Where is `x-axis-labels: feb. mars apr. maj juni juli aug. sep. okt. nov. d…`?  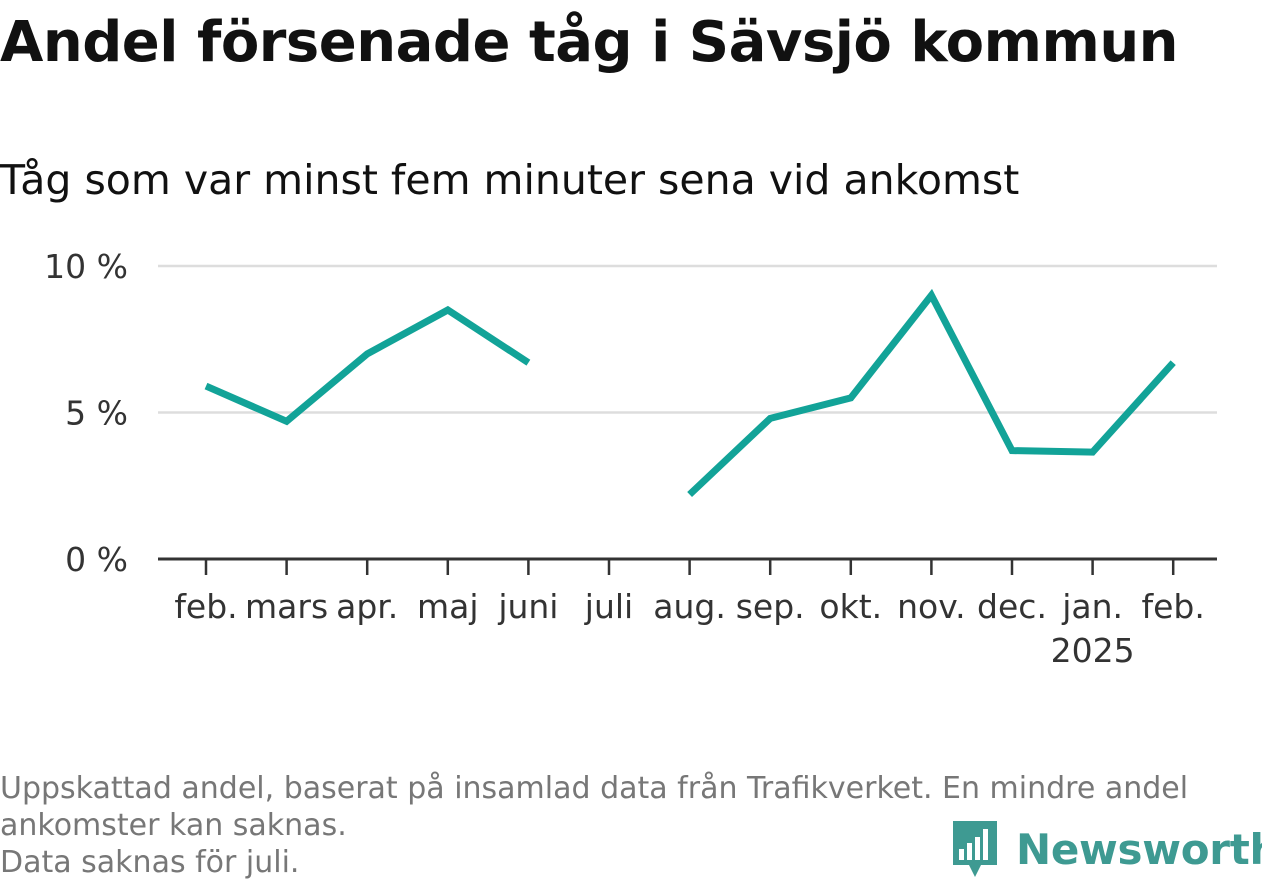 x-axis-labels: feb. mars apr. maj juni juli aug. sep. okt. nov. d… is located at coordinates (689, 628).